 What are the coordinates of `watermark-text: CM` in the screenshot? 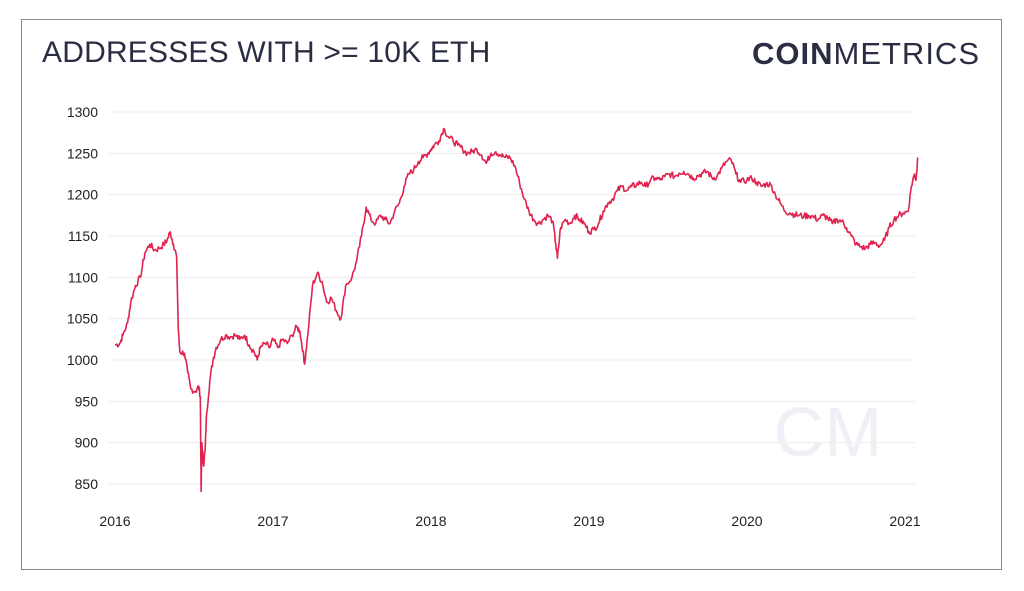 It's located at (828, 432).